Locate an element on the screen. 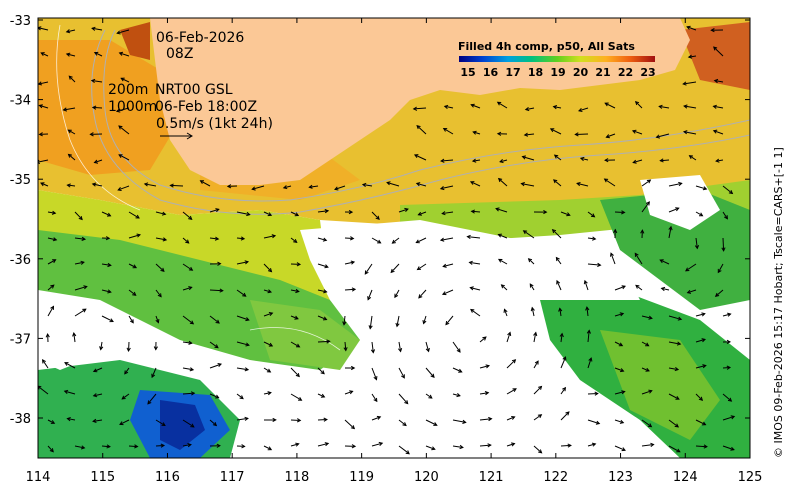  colorbar-tick-label: 21 is located at coordinates (602, 72).